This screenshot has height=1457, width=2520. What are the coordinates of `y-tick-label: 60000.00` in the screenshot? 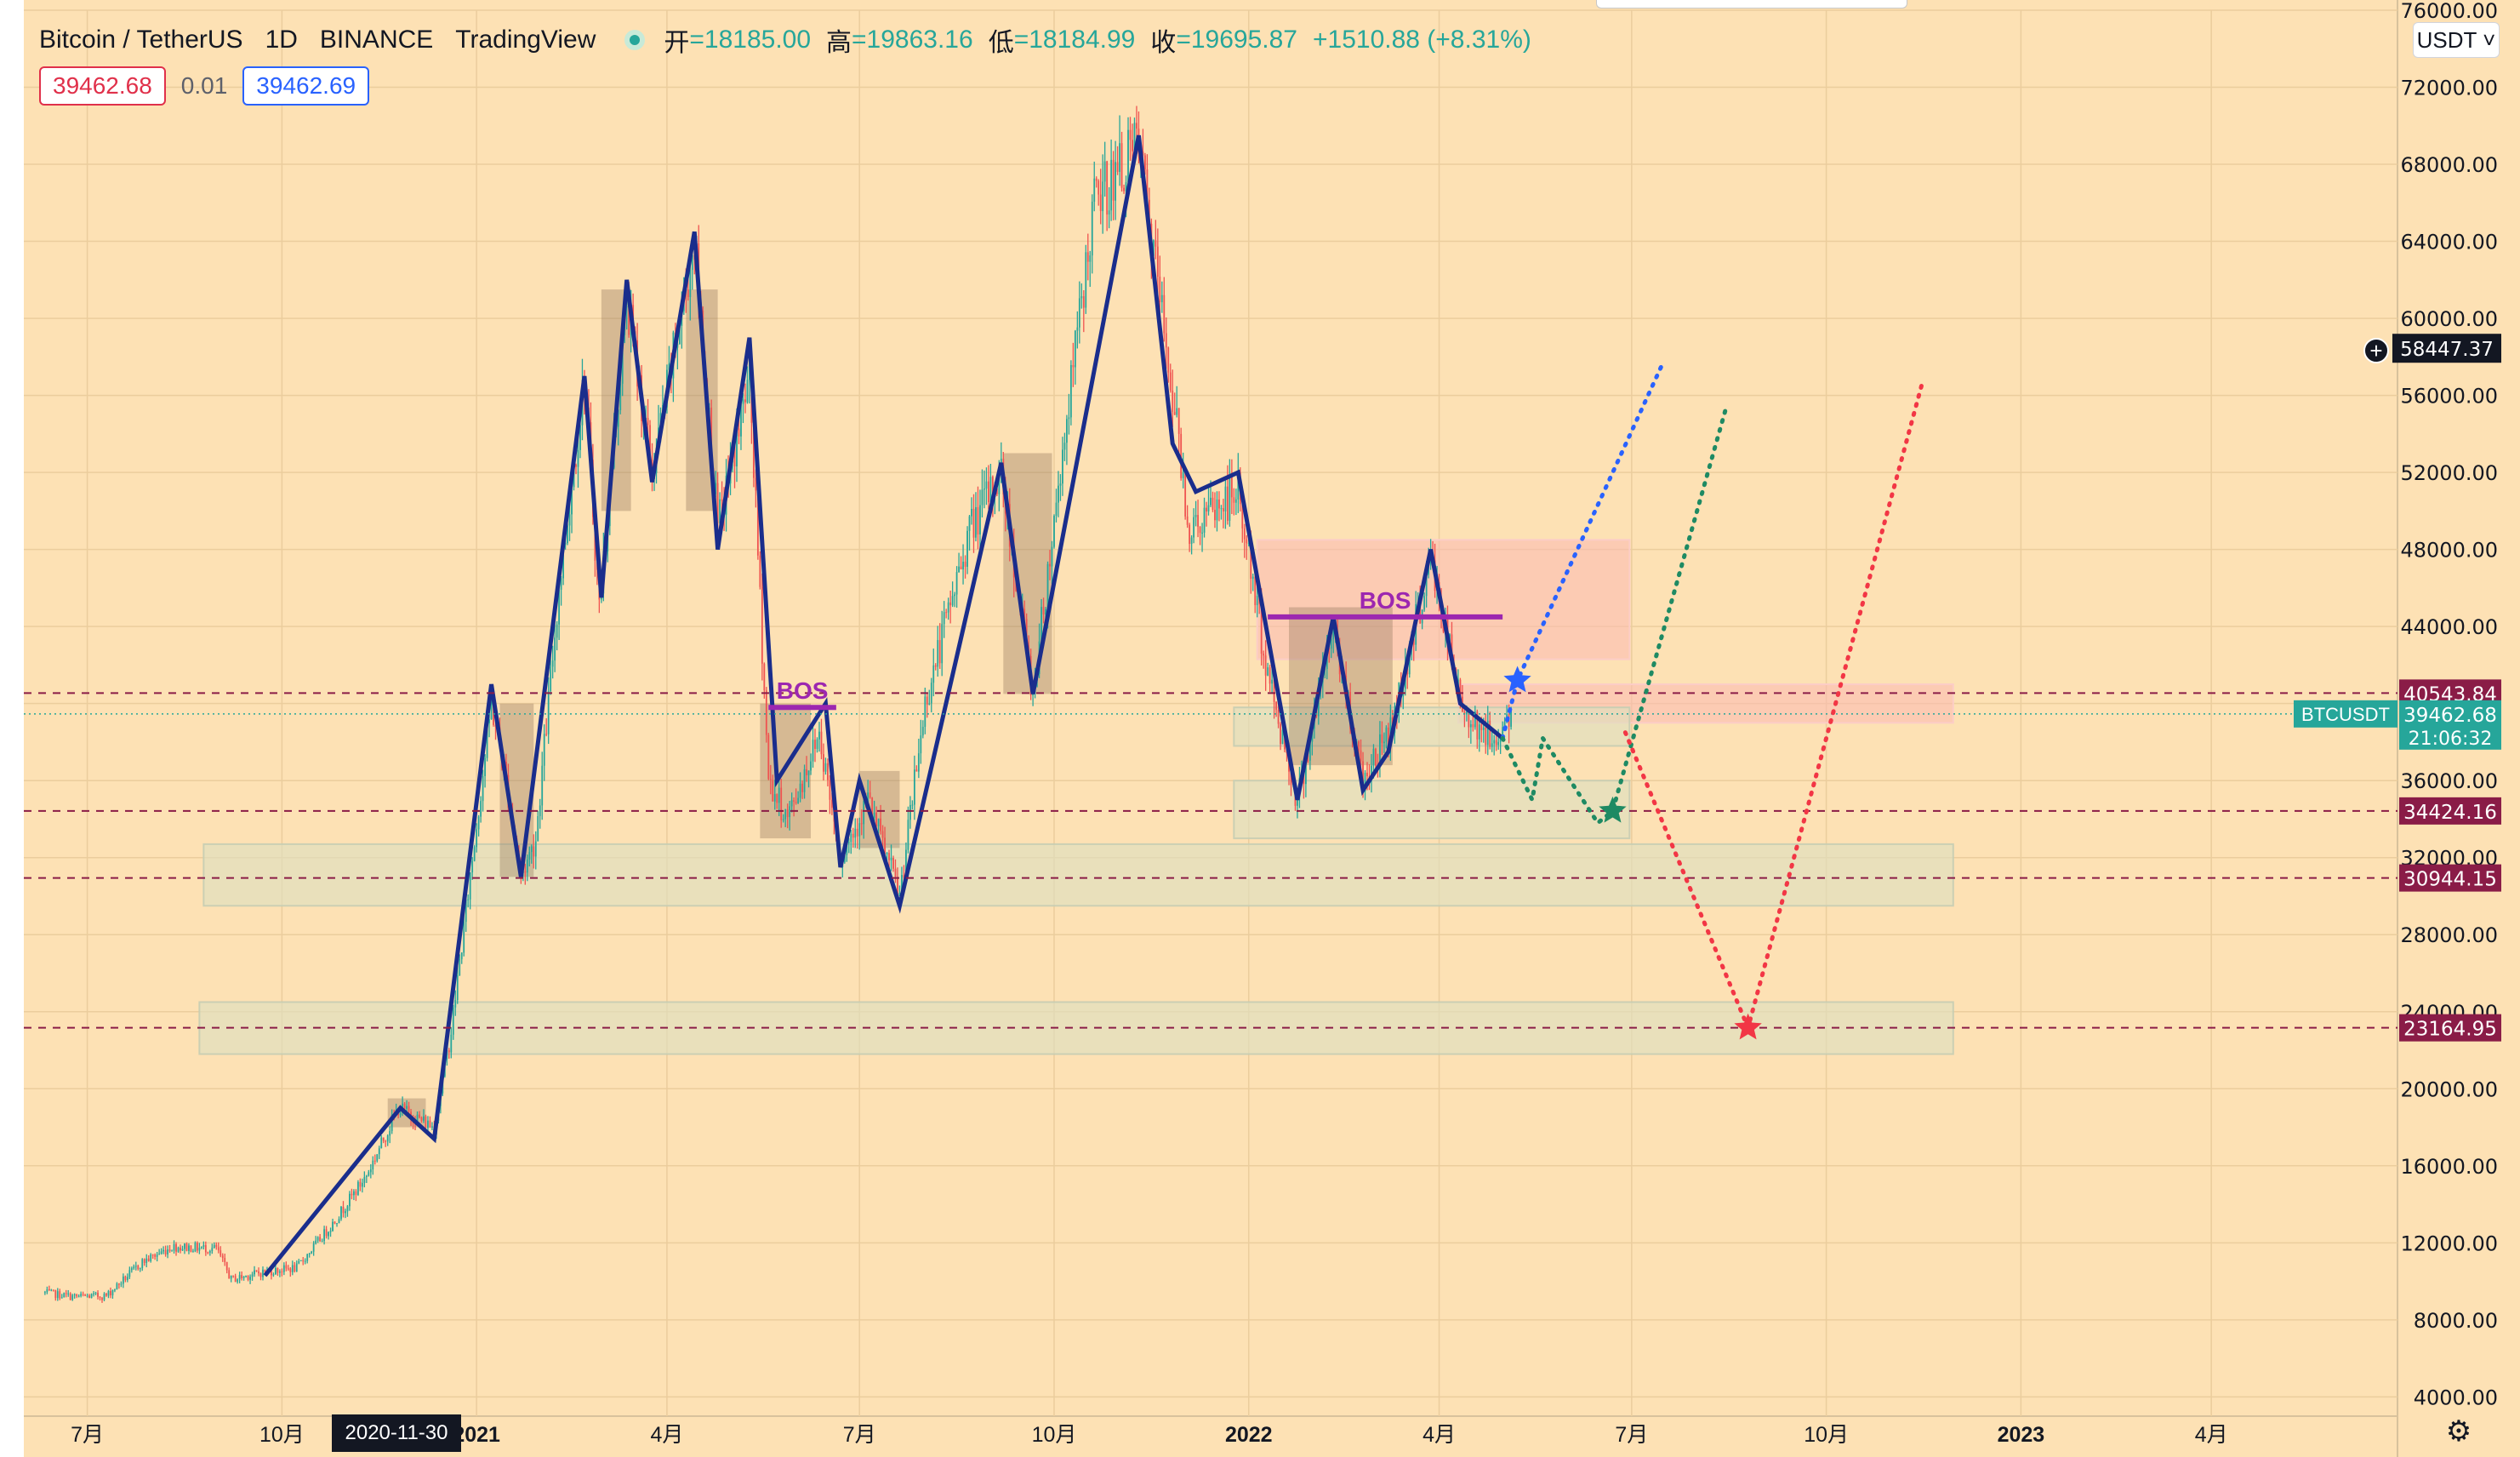 It's located at (2449, 319).